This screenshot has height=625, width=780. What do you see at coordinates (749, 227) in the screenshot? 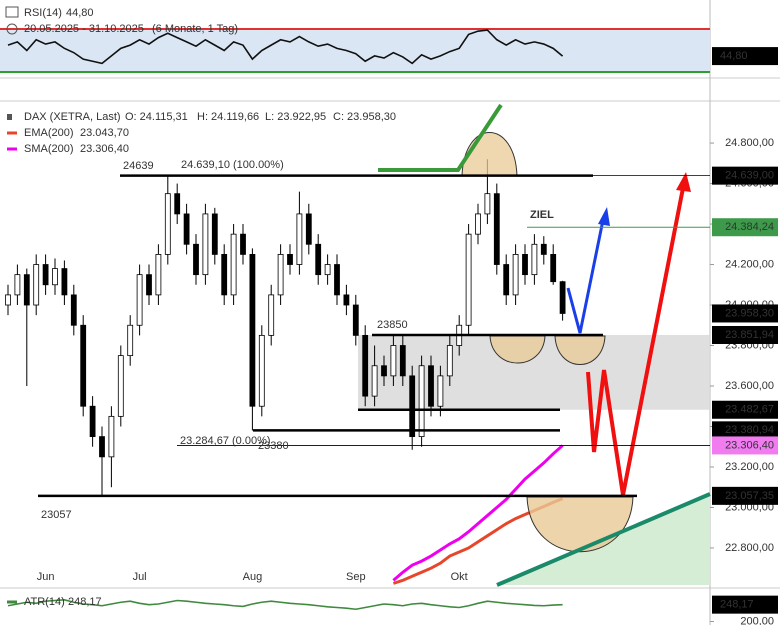
I see `price-box-label: 24.384,24` at bounding box center [749, 227].